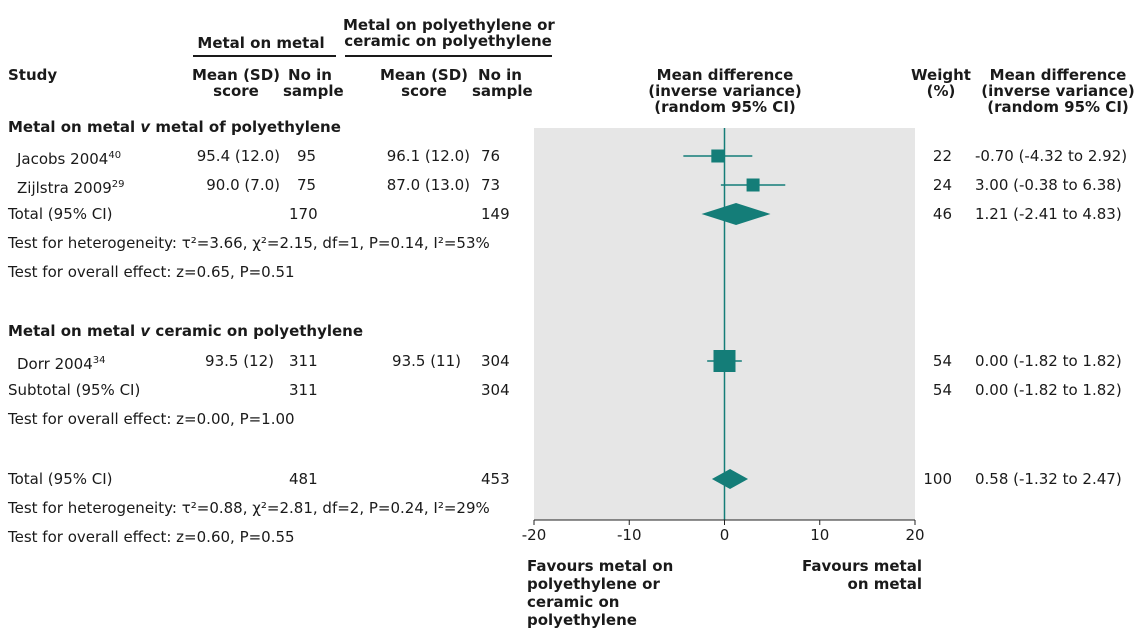 Image resolution: width=1139 pixels, height=638 pixels. Describe the element at coordinates (61, 364) in the screenshot. I see `study-name: Dorr 200434` at that location.